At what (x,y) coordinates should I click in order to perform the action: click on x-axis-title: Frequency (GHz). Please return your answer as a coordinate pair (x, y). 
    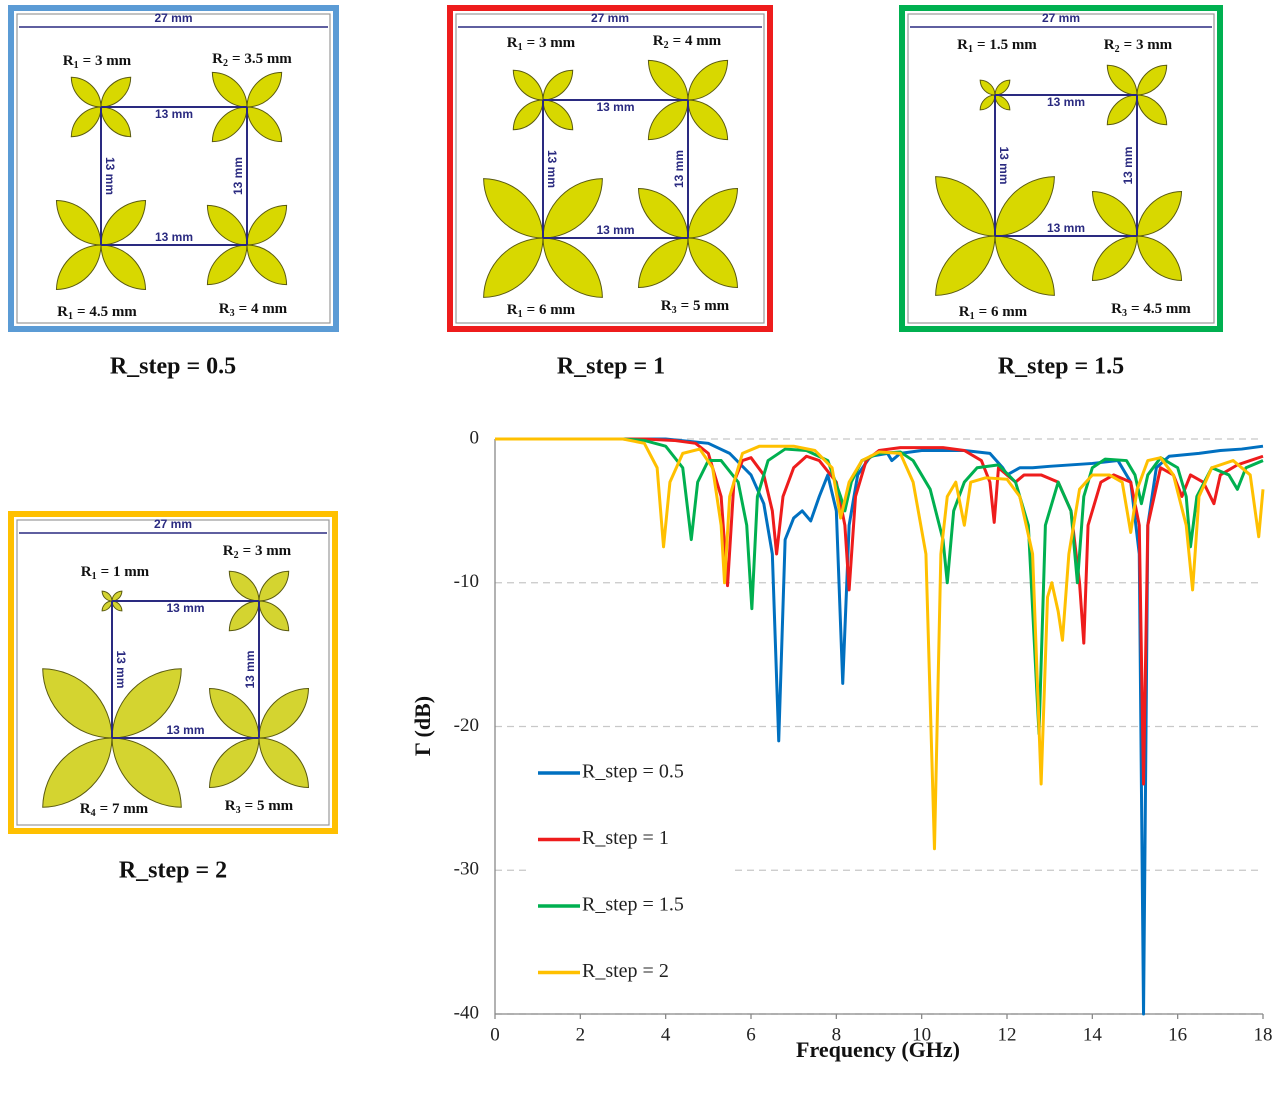
    Looking at the image, I should click on (878, 1049).